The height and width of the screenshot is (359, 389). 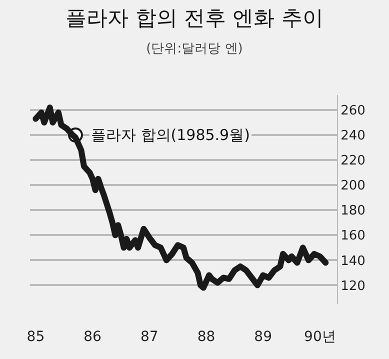 I want to click on y-tick-label: 120, so click(x=353, y=286).